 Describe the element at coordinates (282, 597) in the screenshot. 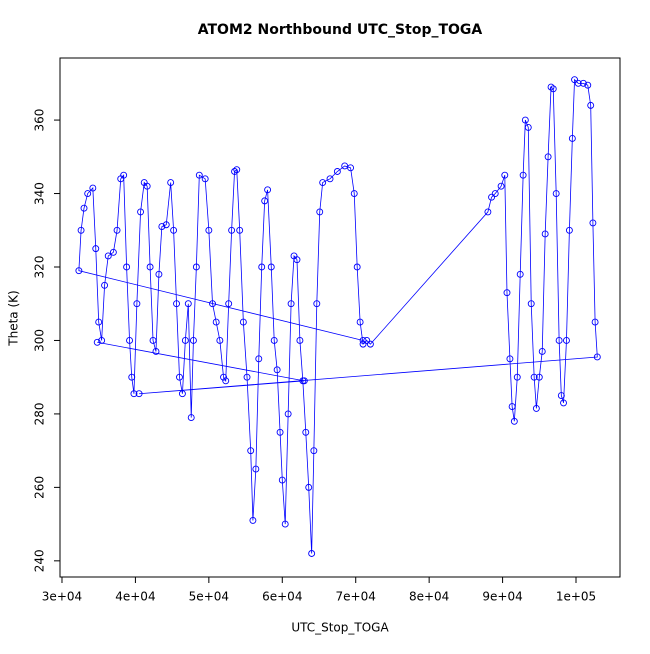

I see `x-tick-label: 6e+04` at that location.